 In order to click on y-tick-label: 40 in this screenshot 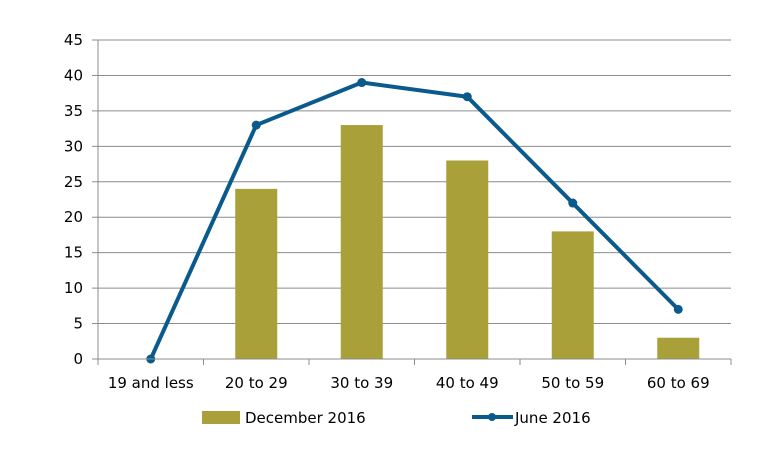, I will do `click(73, 75)`.